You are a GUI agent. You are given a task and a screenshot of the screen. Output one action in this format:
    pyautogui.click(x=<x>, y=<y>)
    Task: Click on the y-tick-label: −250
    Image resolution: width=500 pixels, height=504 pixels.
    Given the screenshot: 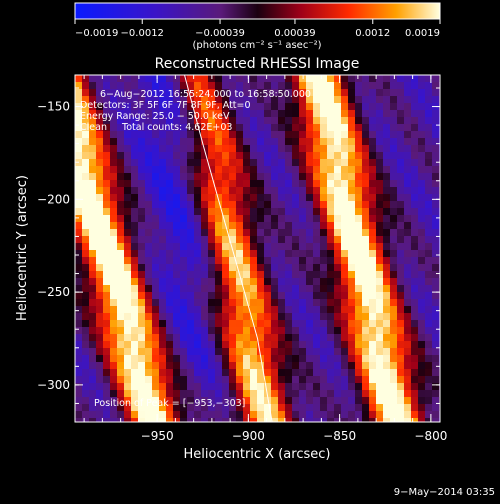 What is the action you would take?
    pyautogui.click(x=53, y=292)
    